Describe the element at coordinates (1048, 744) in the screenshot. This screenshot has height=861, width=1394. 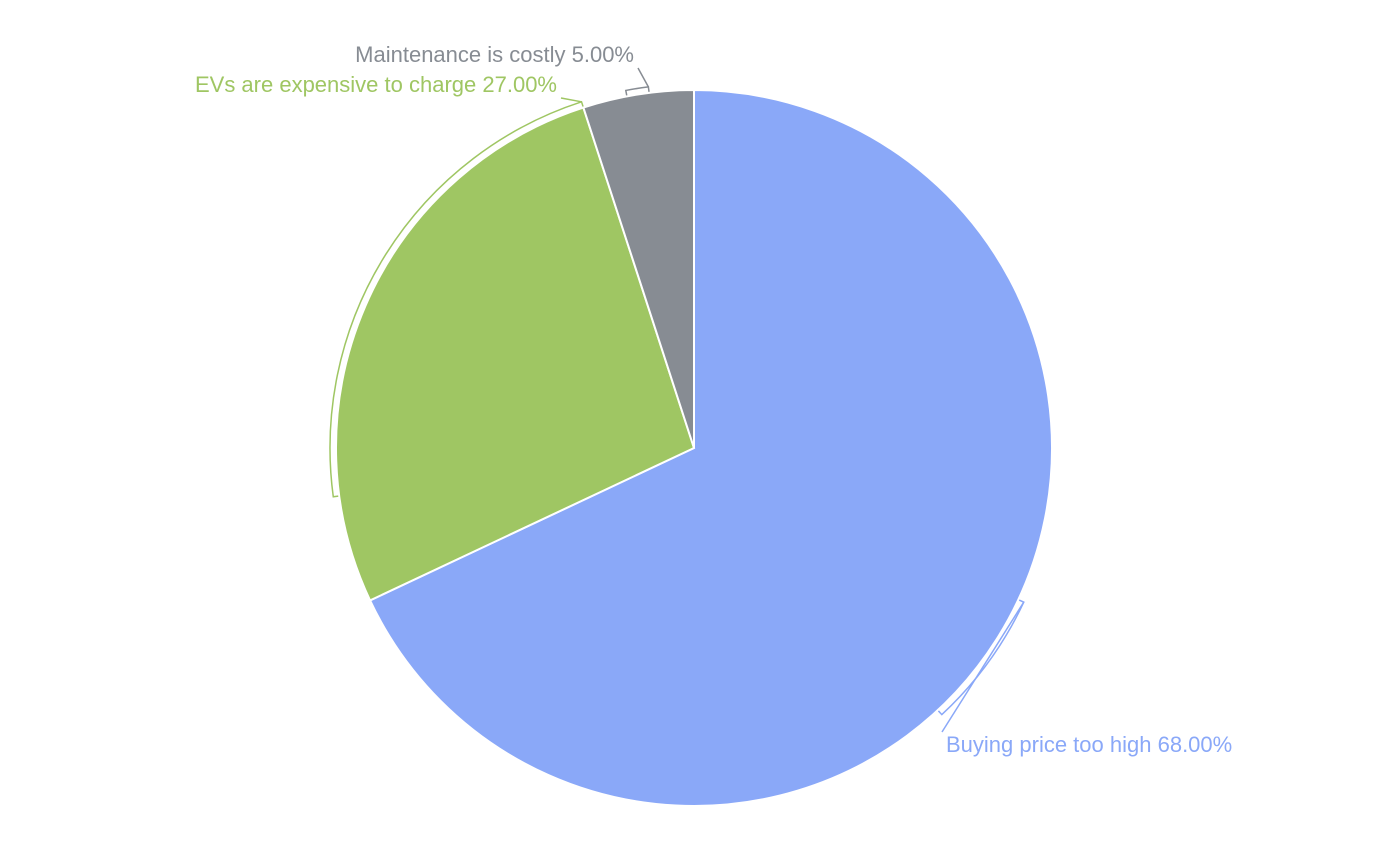
I see `category-label: Buying price too high` at that location.